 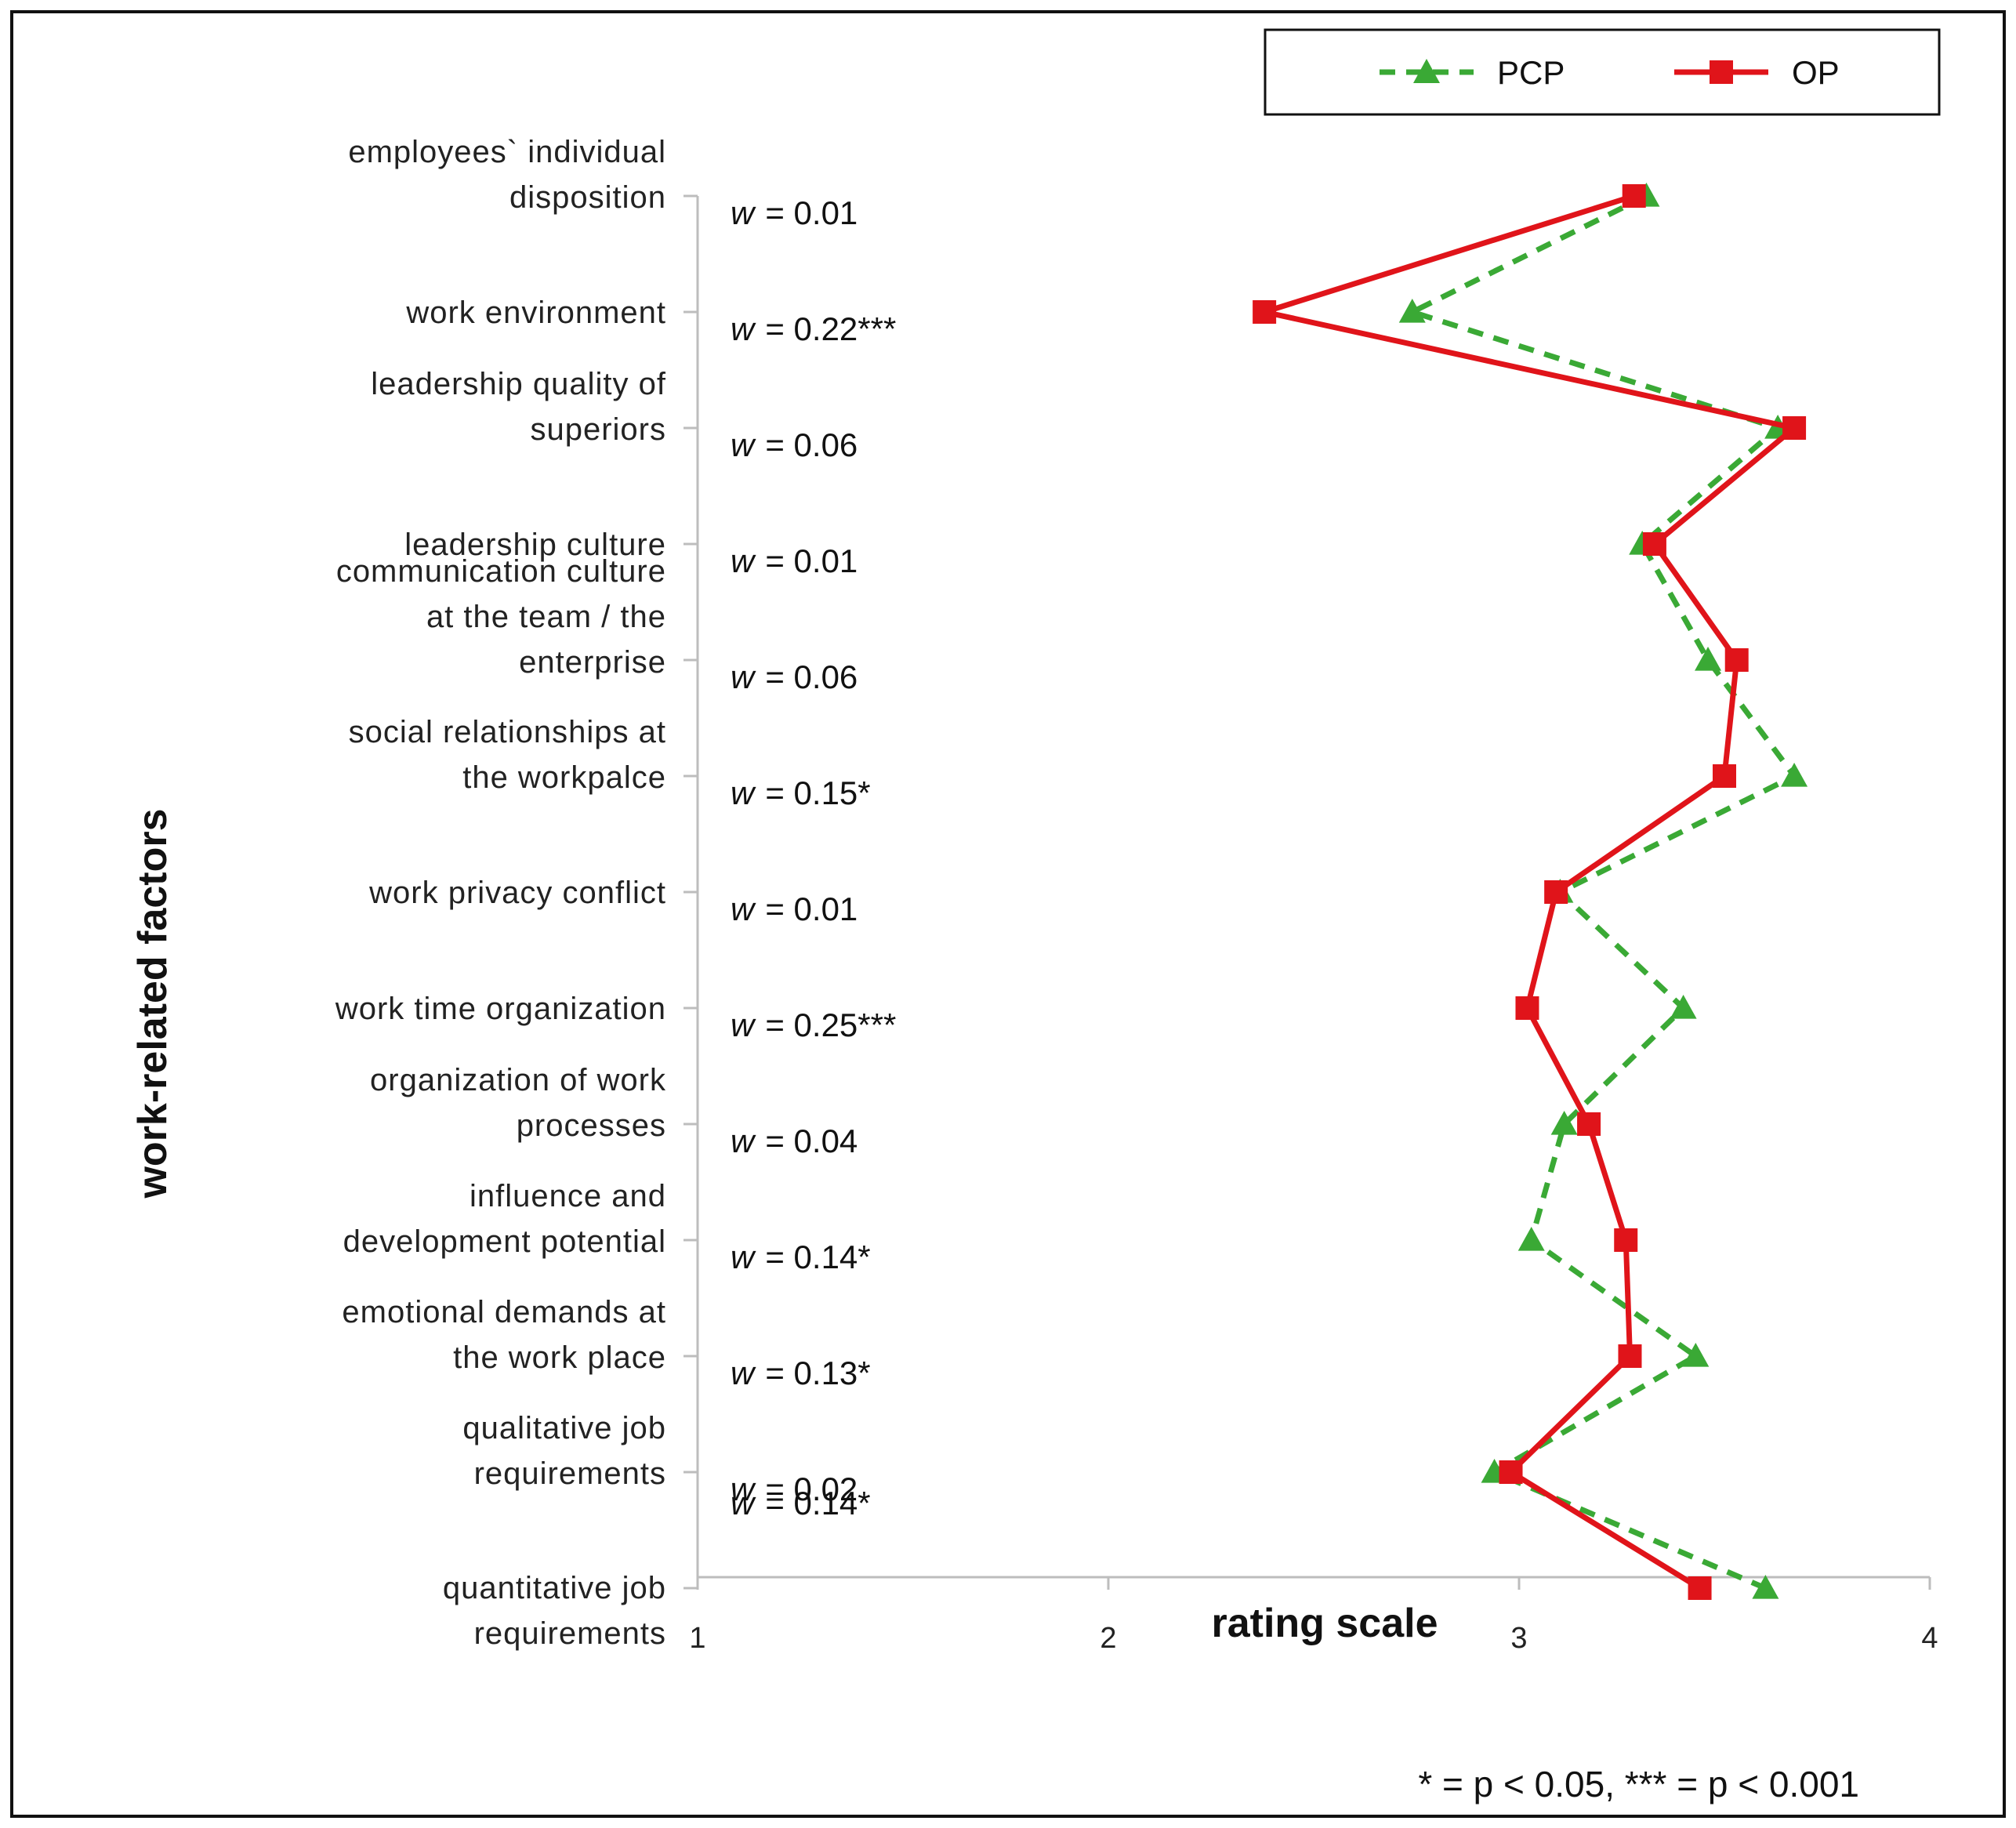 I want to click on w-value: = 0.06, so click(x=811, y=445).